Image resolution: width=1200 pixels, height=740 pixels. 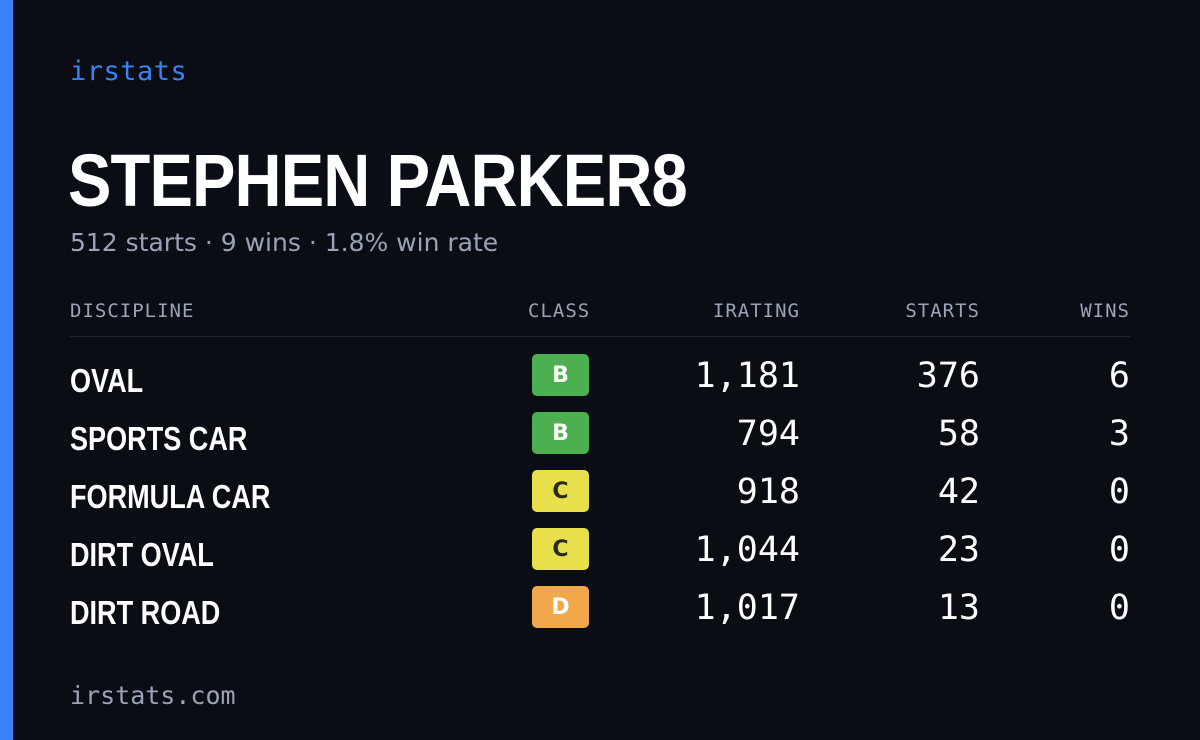 I want to click on brand-logo: irstats, so click(x=129, y=71).